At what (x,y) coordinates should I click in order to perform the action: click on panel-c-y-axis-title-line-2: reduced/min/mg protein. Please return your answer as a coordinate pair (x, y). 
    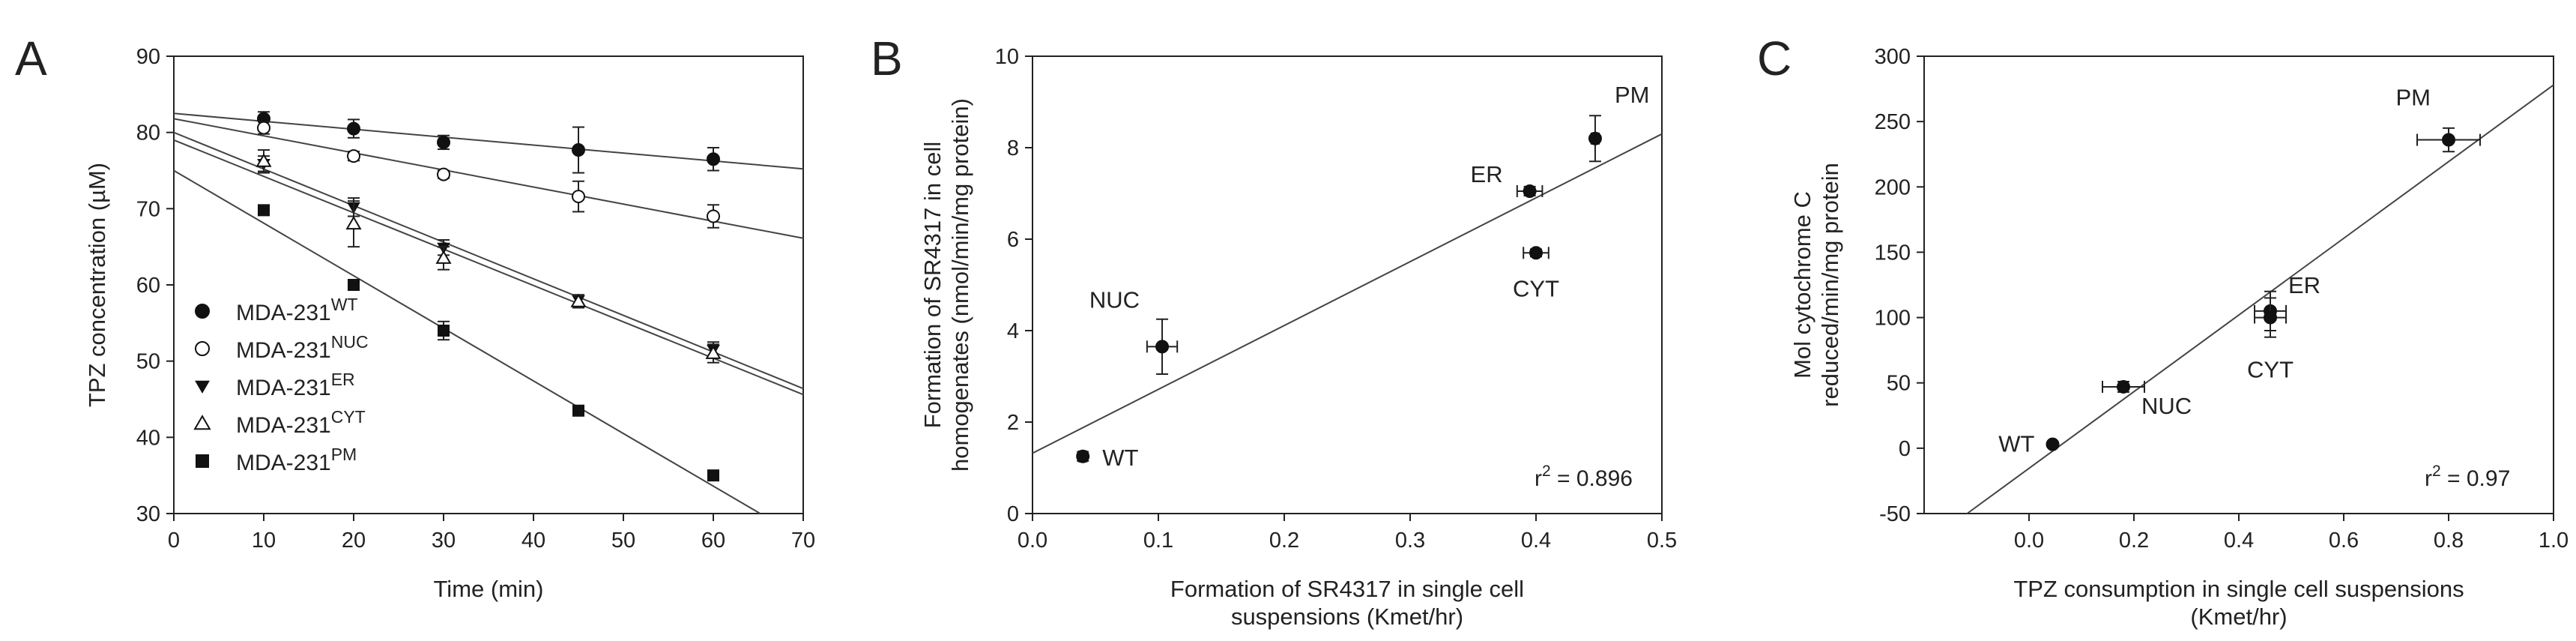
    Looking at the image, I should click on (1830, 285).